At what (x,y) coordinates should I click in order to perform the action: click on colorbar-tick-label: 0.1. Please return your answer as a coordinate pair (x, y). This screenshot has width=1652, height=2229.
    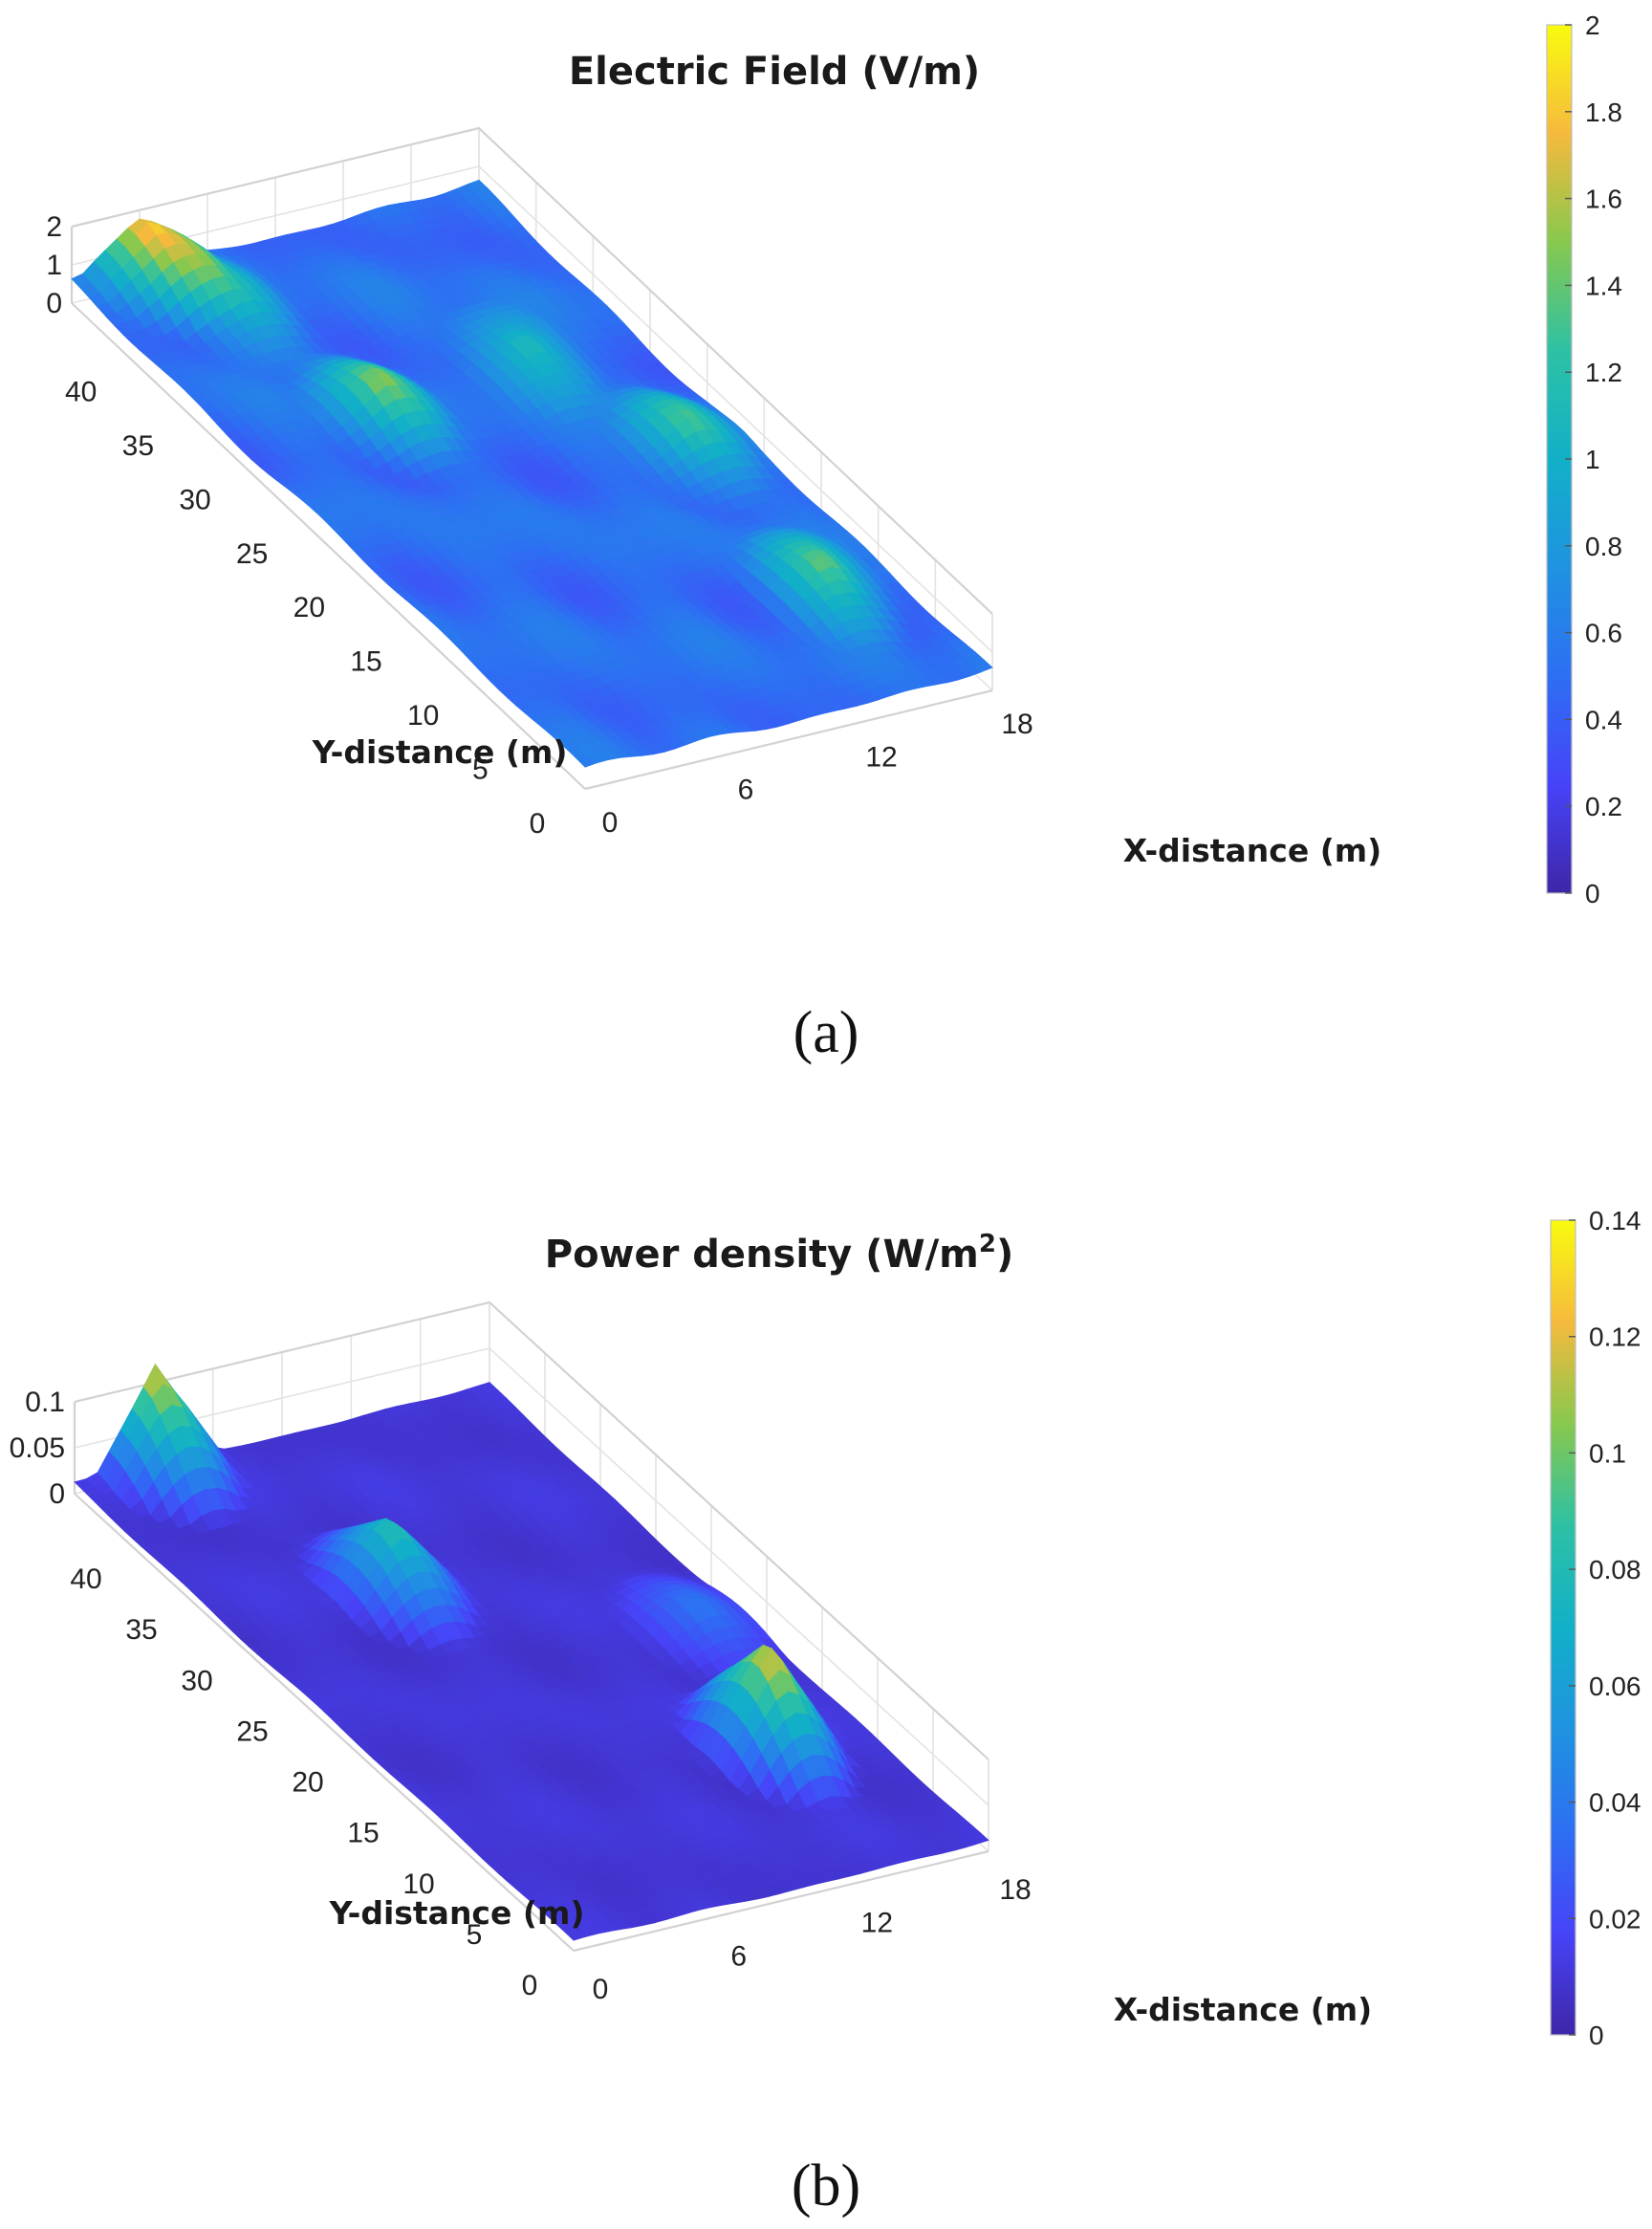
    Looking at the image, I should click on (1607, 1453).